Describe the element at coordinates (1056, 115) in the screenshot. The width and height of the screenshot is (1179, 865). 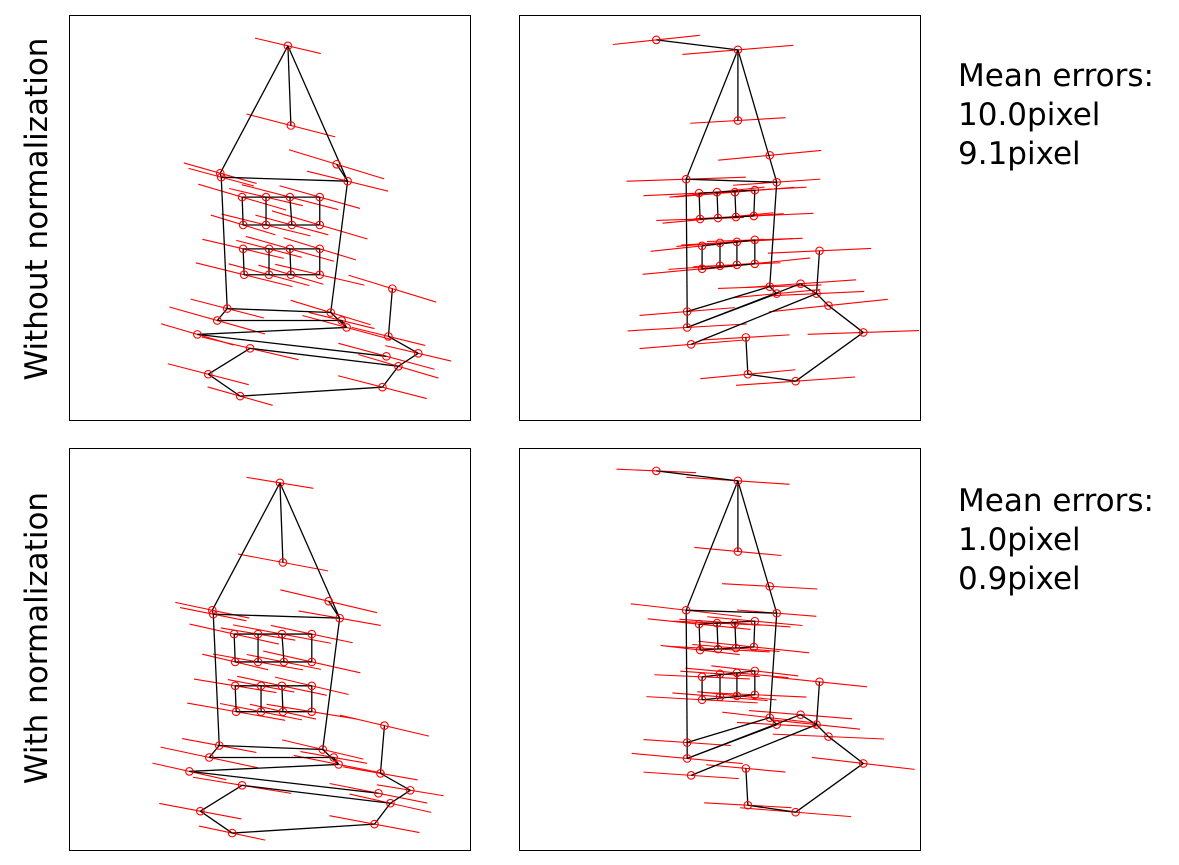
I see `errors-top: Mean errors: 10.0pixel 9.1pixel` at that location.